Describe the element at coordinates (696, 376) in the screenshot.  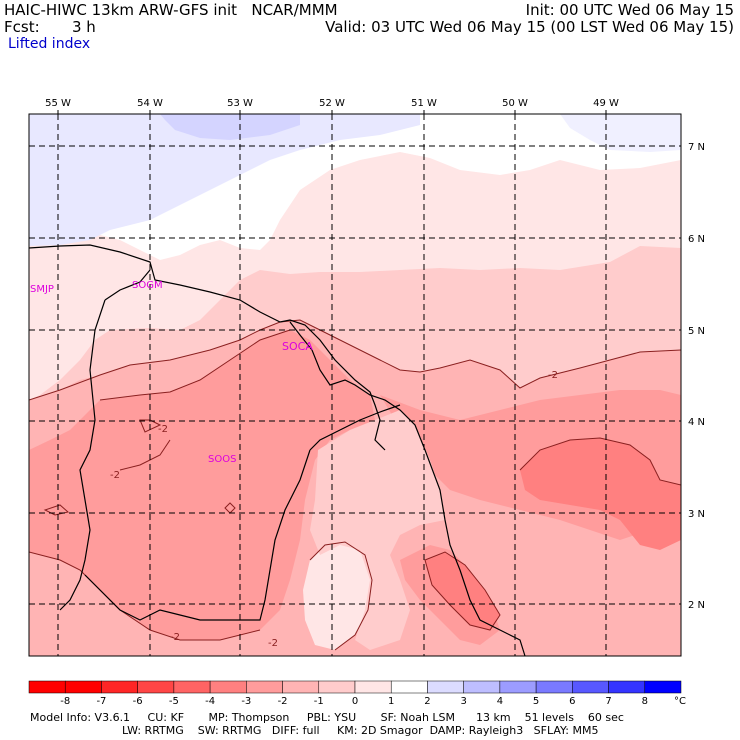
I see `lat-labels: 7 N 6 N 5 N 4 N 3 N 2 N` at that location.